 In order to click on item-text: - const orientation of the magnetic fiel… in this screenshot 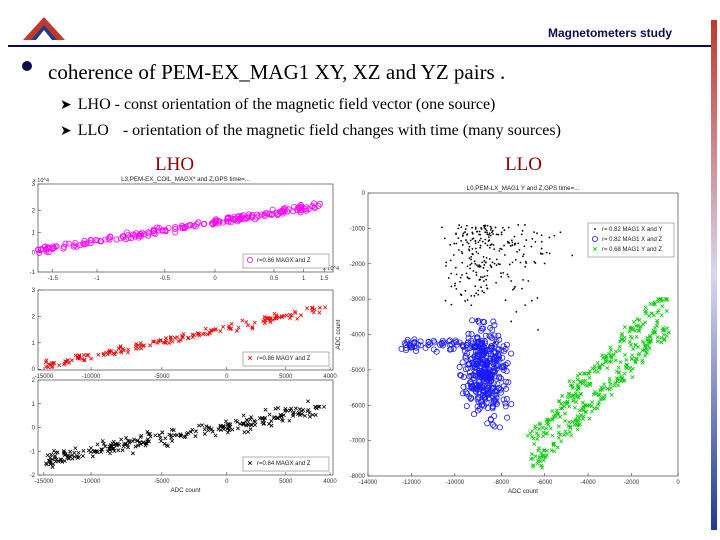, I will do `click(305, 104)`.